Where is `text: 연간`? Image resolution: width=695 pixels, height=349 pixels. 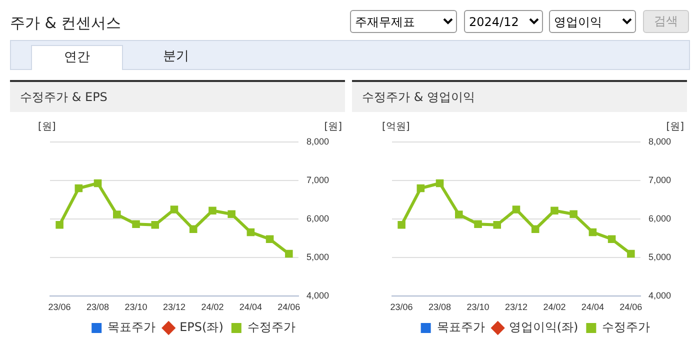 text: 연간 is located at coordinates (77, 57).